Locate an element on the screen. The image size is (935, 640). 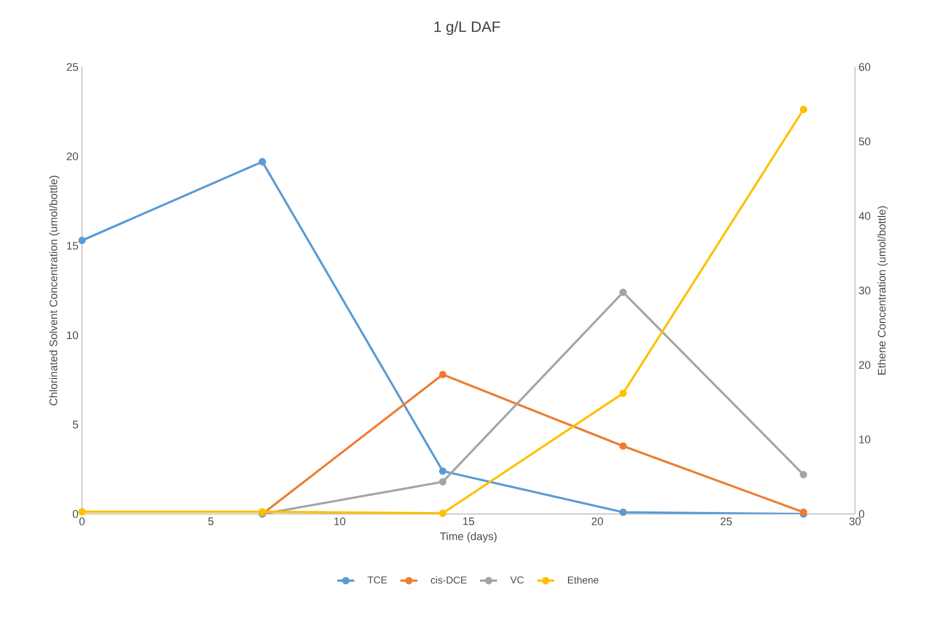
y-tick-label: 5 is located at coordinates (75, 424).